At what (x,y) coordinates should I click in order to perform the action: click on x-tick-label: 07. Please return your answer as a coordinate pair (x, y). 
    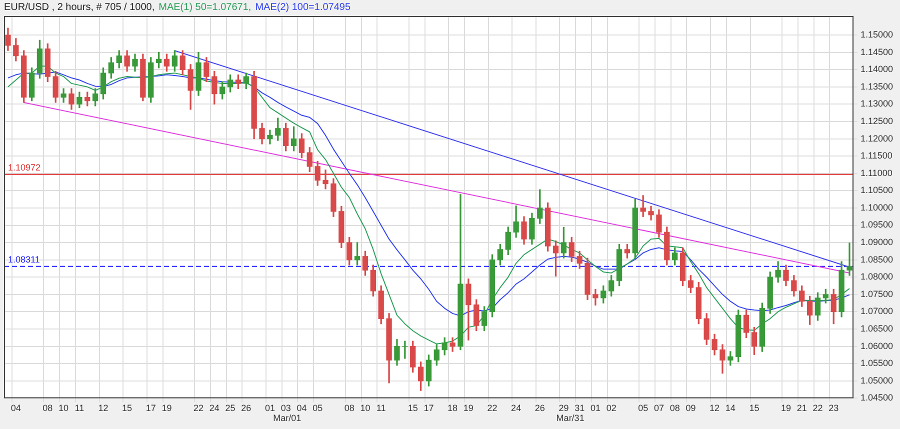
    Looking at the image, I should click on (659, 408).